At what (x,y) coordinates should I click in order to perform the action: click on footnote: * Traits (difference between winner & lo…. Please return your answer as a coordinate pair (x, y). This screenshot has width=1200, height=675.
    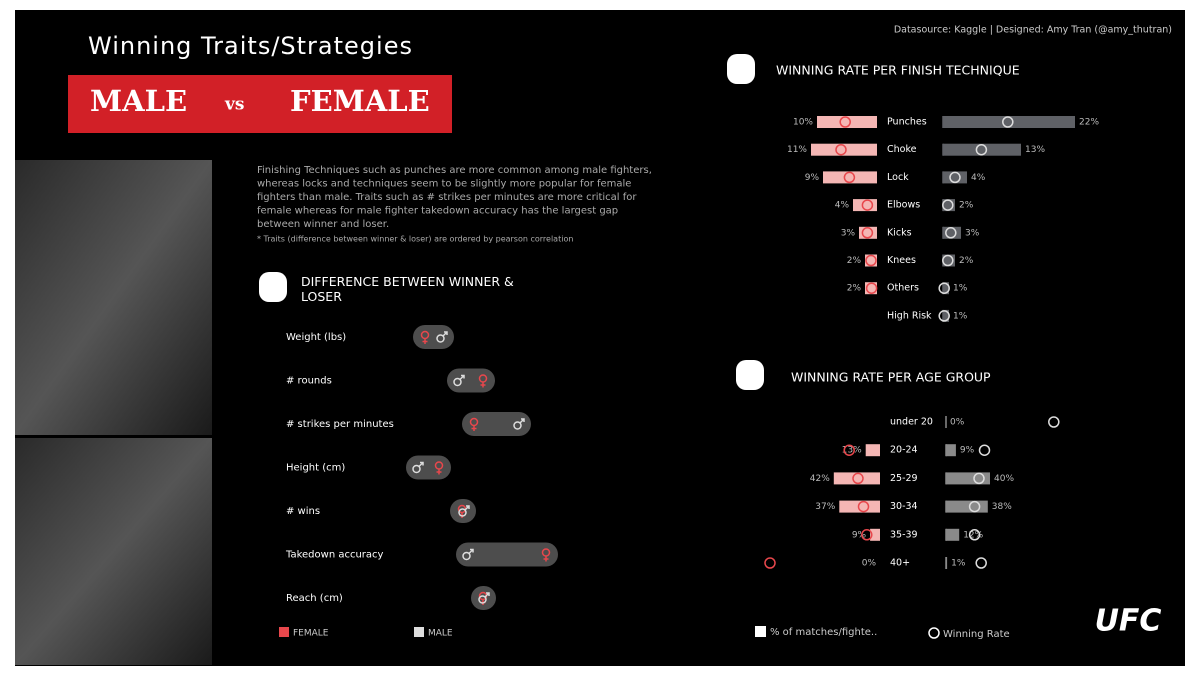
    Looking at the image, I should click on (415, 239).